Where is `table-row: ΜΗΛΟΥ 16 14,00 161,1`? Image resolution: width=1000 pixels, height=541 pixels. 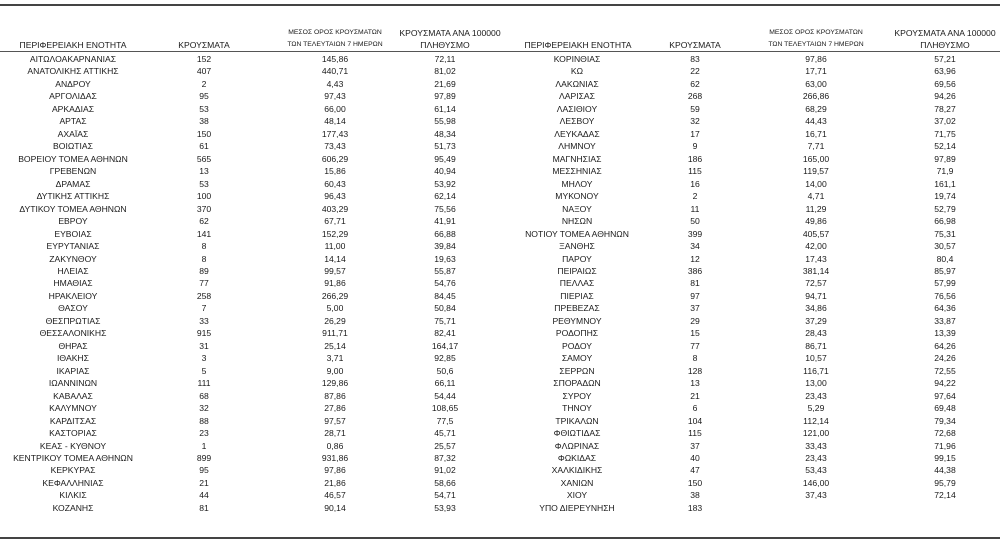
table-row: ΜΗΛΟΥ 16 14,00 161,1 is located at coordinates (750, 184).